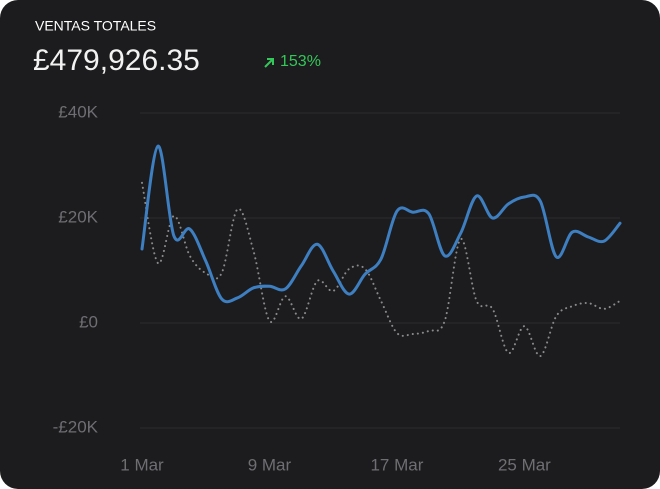  What do you see at coordinates (78, 111) in the screenshot?
I see `y-tick-label: £40K` at bounding box center [78, 111].